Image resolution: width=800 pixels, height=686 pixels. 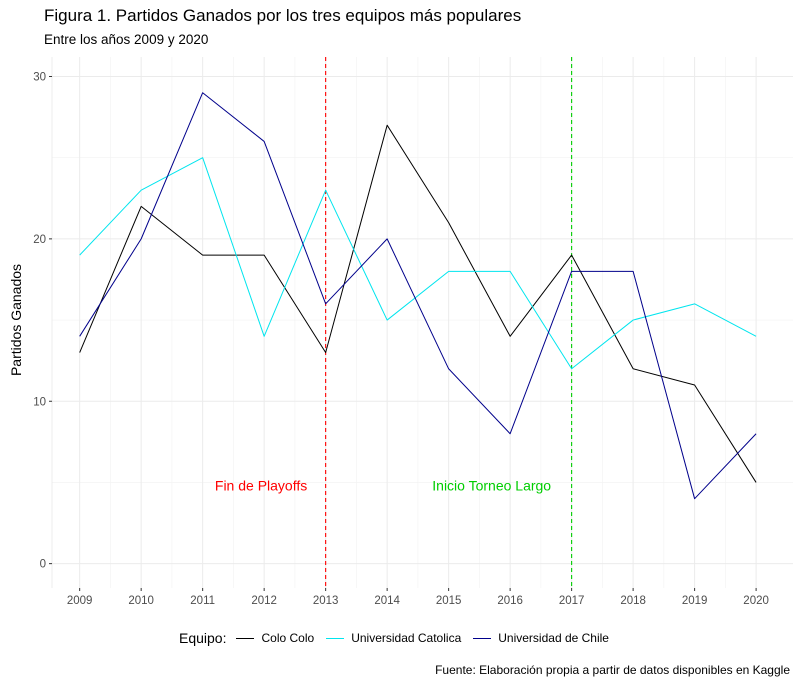 I want to click on annotation-label: Fin de Playoffs, so click(x=261, y=486).